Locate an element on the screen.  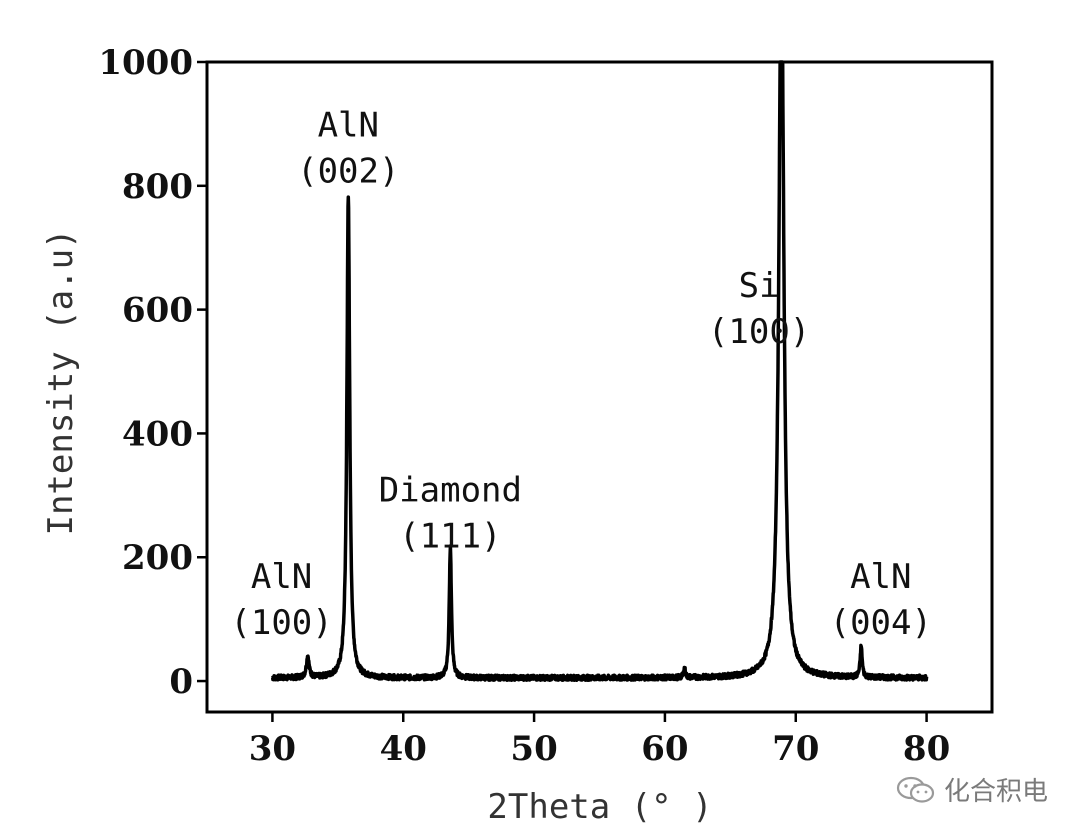
peak-label-line: (111) is located at coordinates (450, 537).